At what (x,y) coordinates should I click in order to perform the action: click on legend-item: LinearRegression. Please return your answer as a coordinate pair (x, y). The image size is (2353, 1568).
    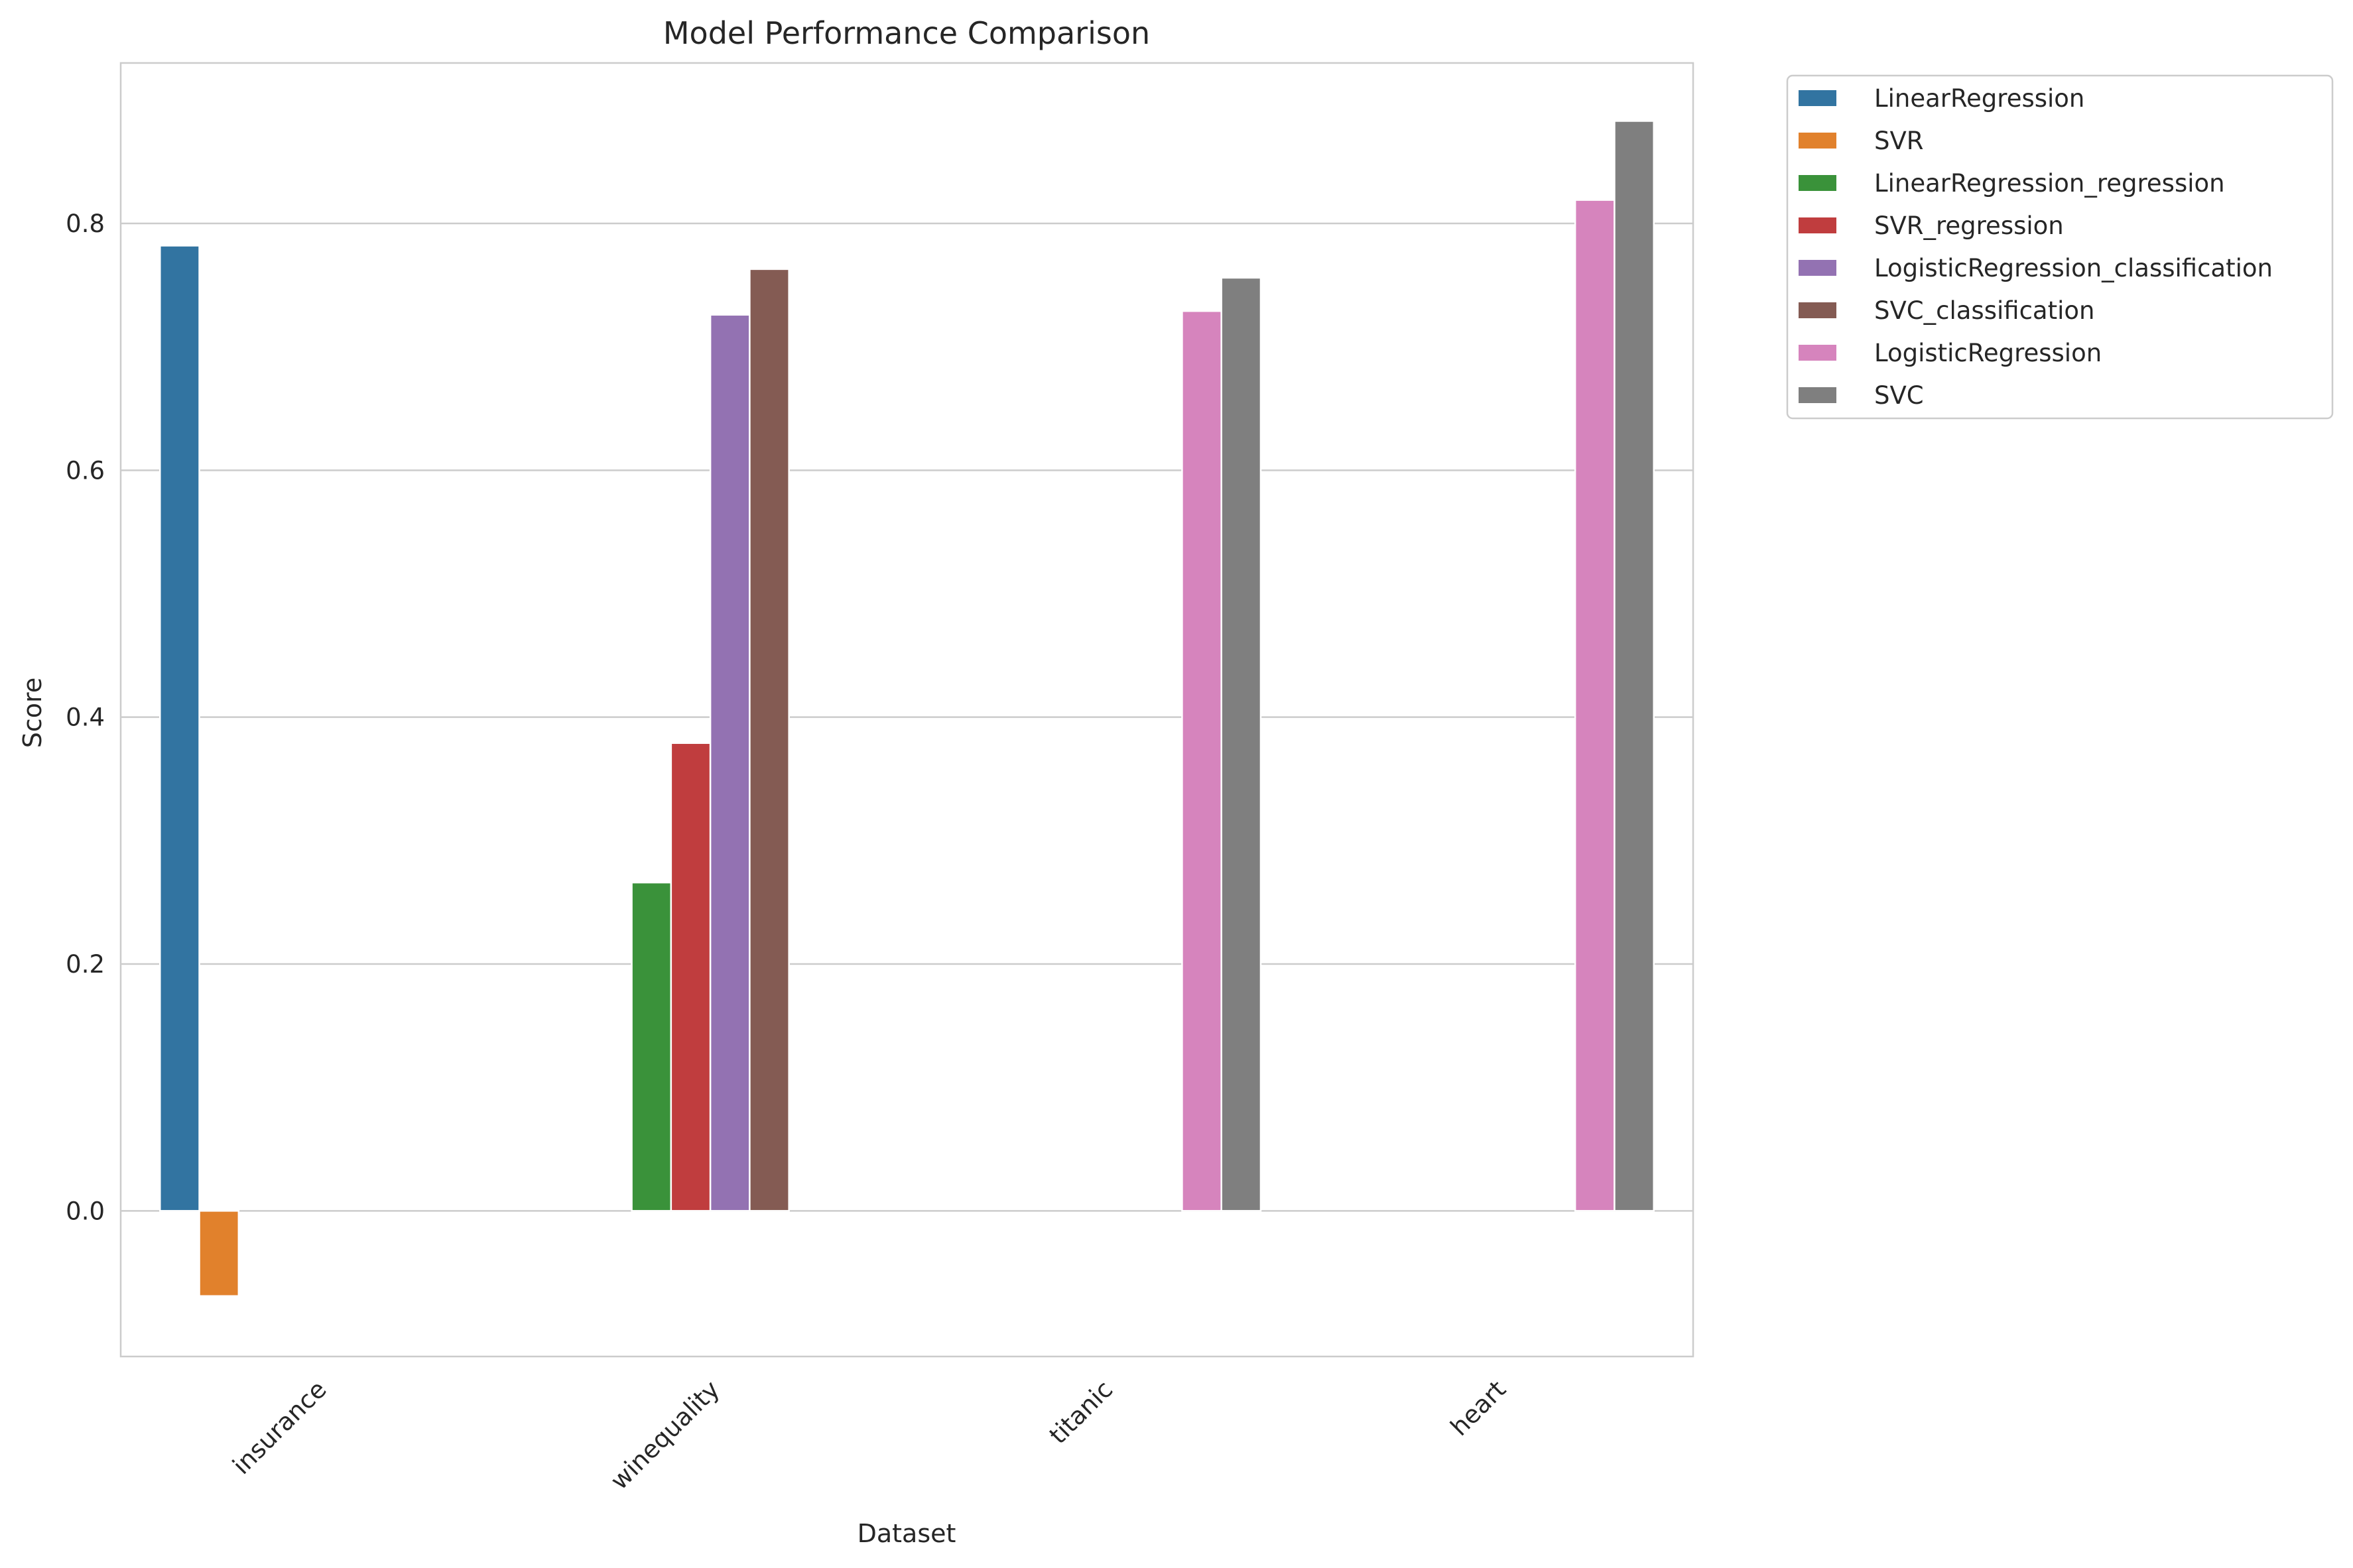
    Looking at the image, I should click on (1941, 98).